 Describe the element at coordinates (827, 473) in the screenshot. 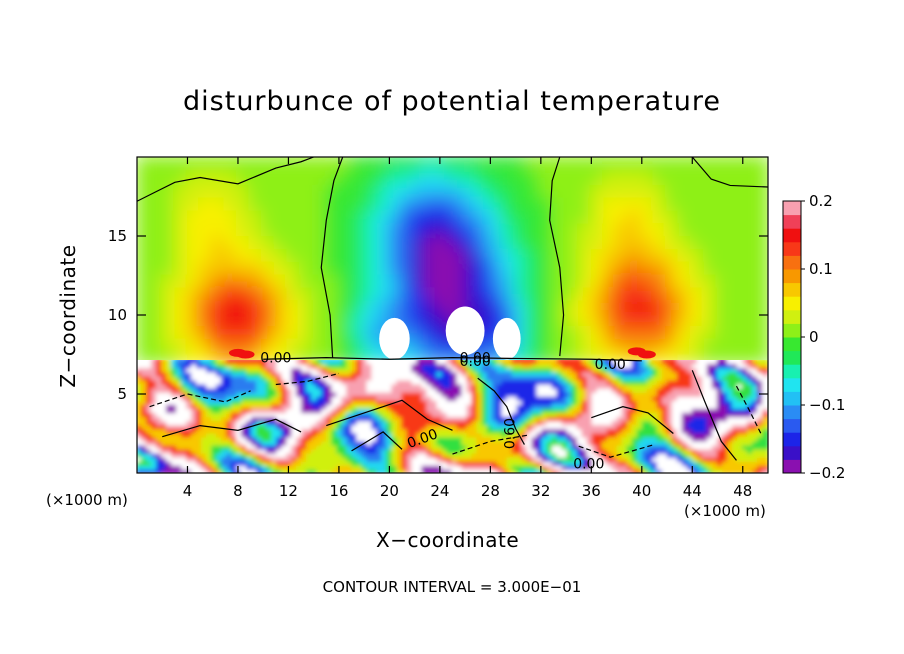

I see `colorbar-tick-label: −0.2` at that location.